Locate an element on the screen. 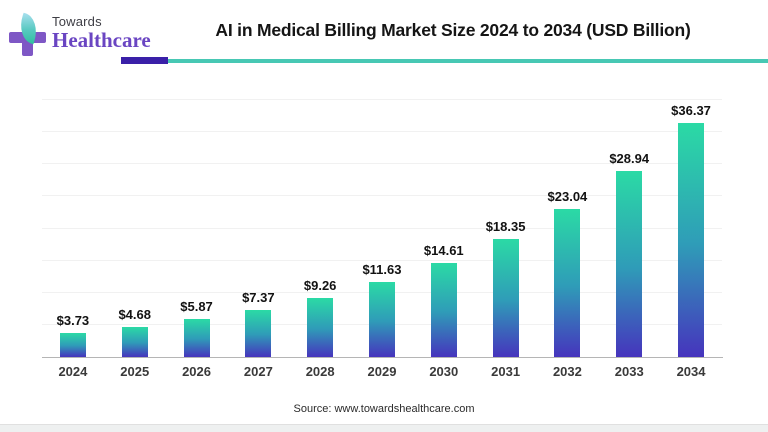 The height and width of the screenshot is (432, 768). x-axis-line is located at coordinates (382, 357).